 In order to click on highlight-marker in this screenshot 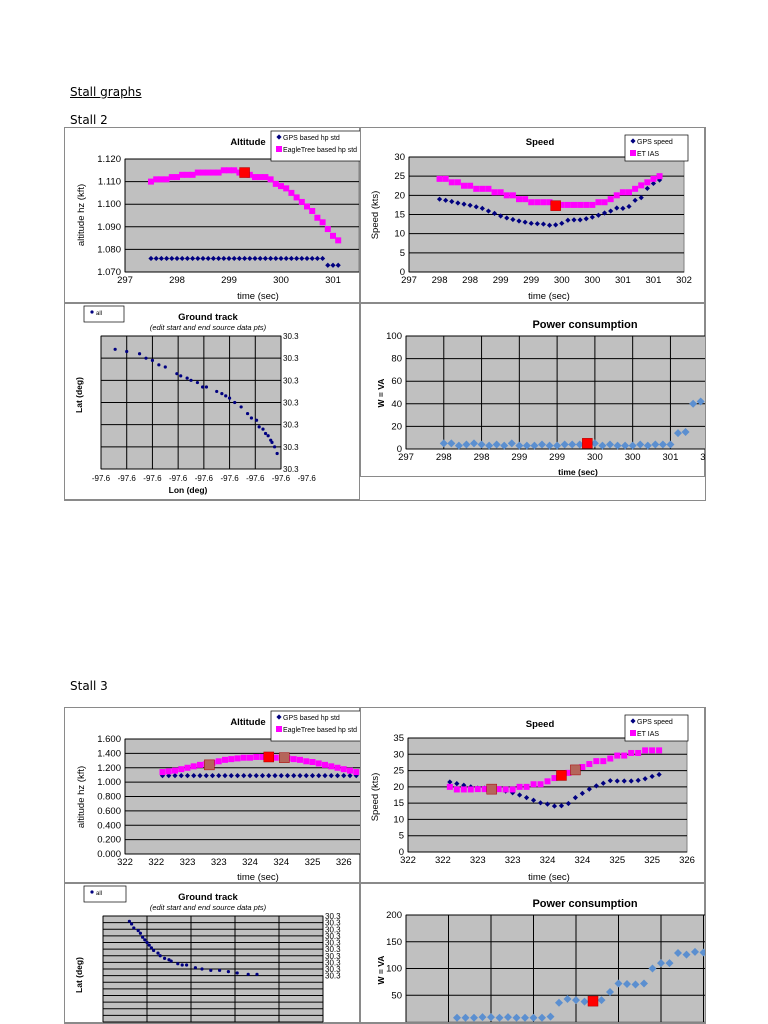, I will do `click(593, 1001)`.